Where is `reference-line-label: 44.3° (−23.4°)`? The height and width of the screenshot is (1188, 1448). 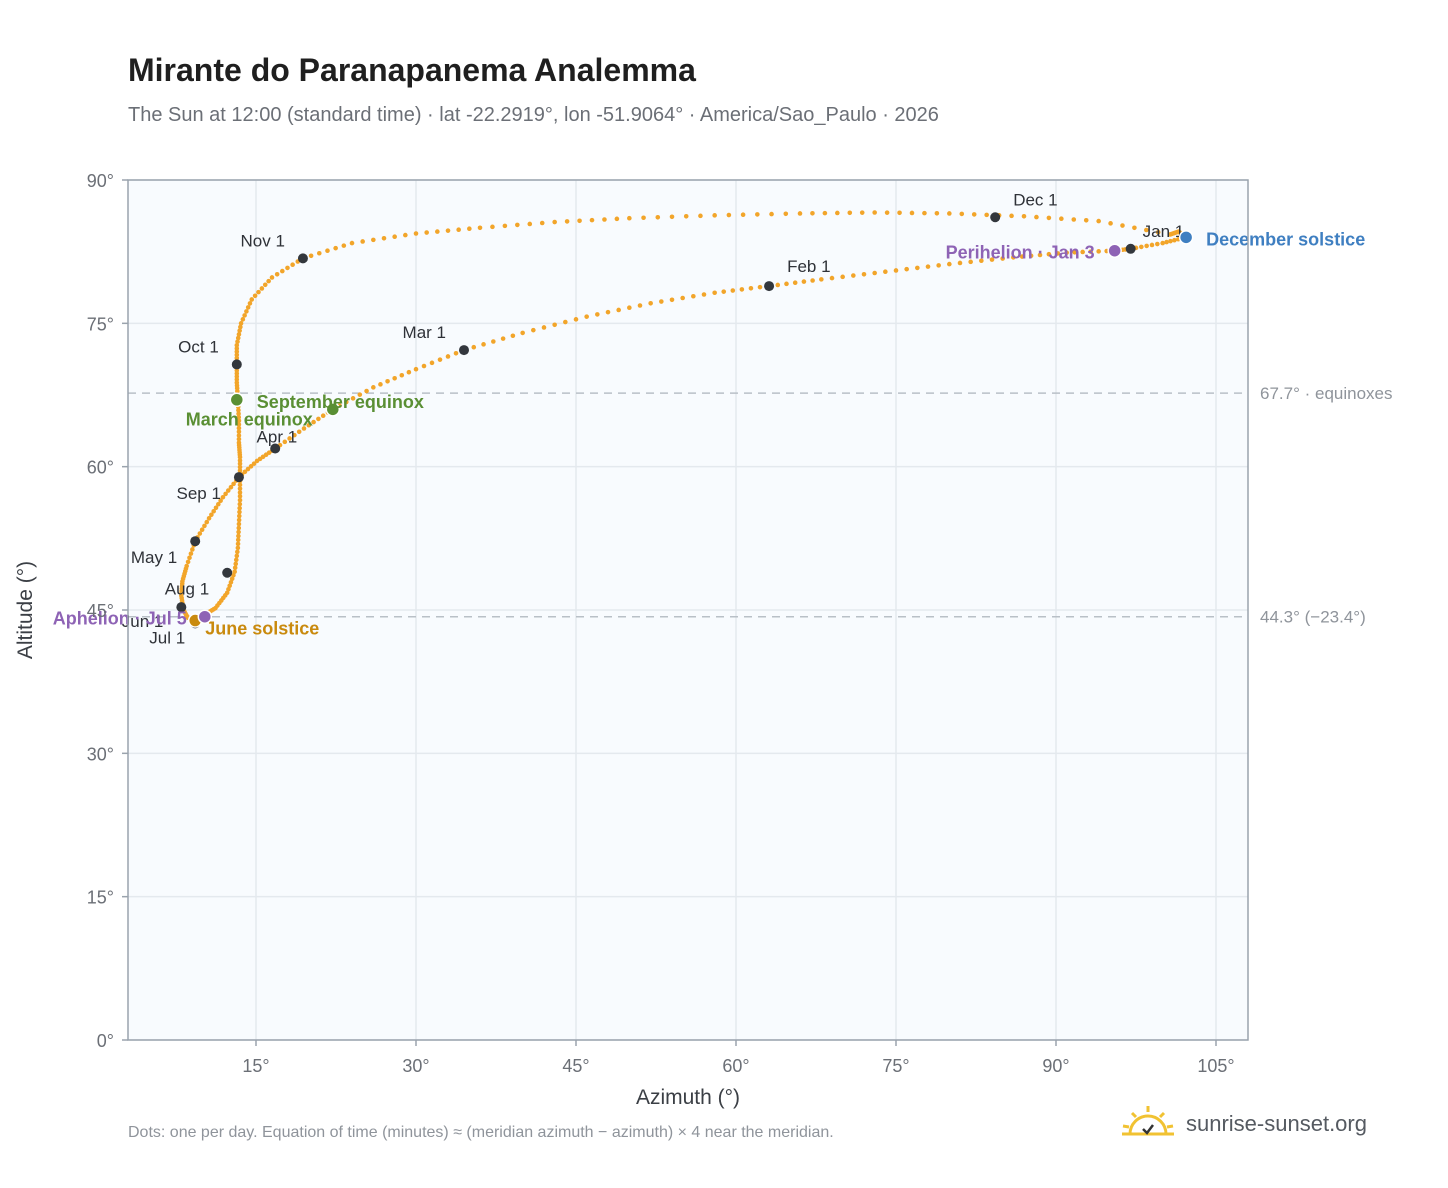
reference-line-label: 44.3° (−23.4°) is located at coordinates (1313, 617).